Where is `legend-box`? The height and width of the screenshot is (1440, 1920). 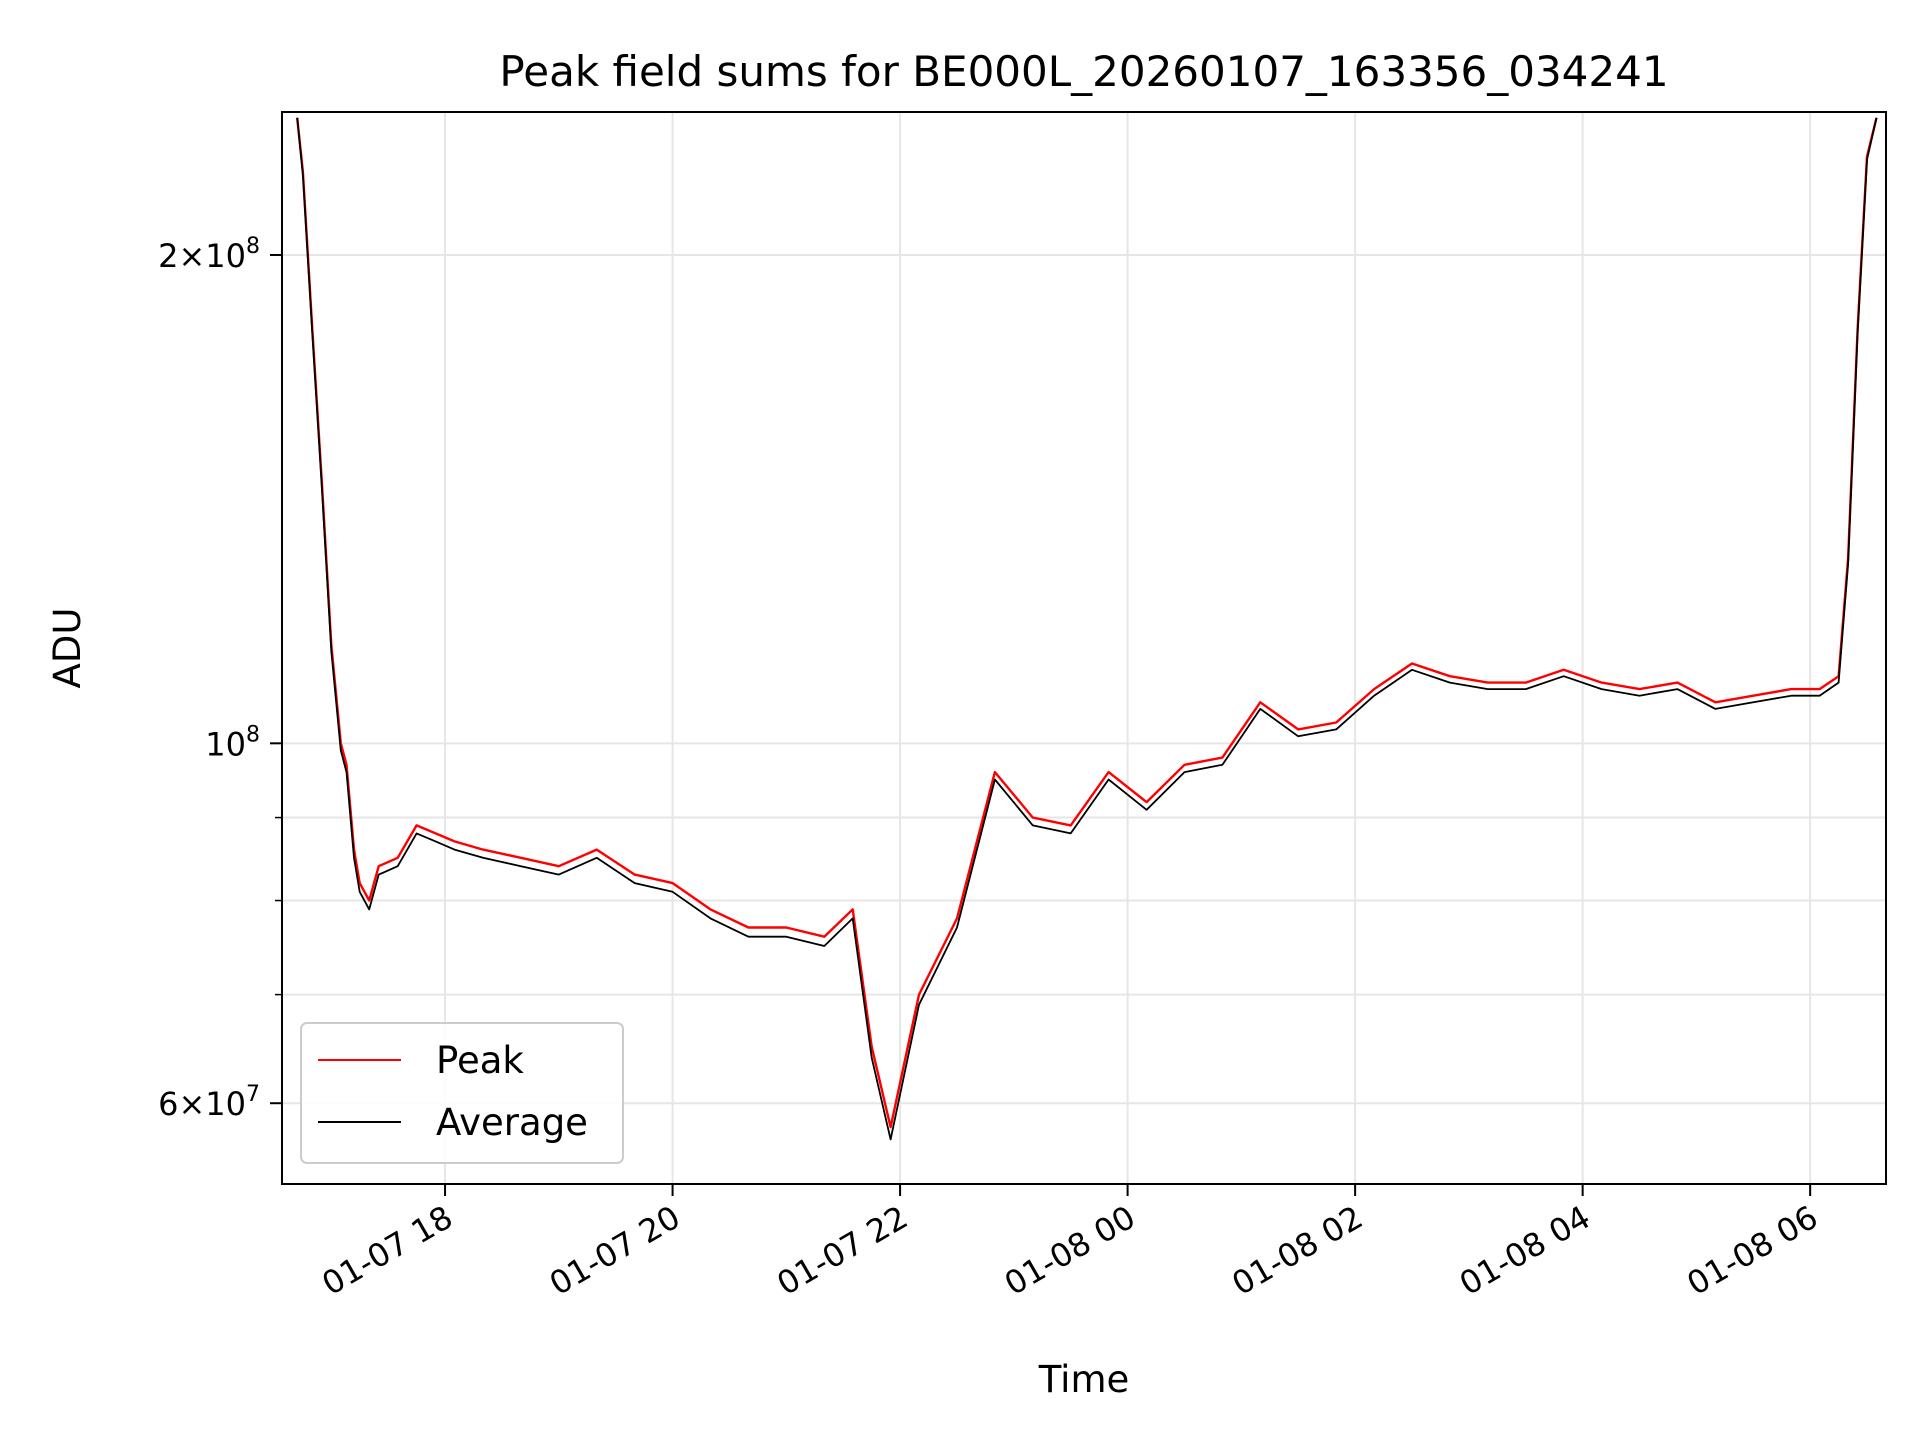 legend-box is located at coordinates (462, 1093).